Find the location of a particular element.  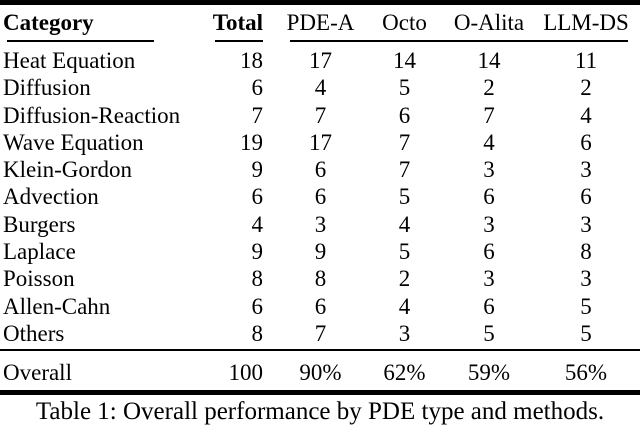

value-cell: 9 is located at coordinates (320, 252).